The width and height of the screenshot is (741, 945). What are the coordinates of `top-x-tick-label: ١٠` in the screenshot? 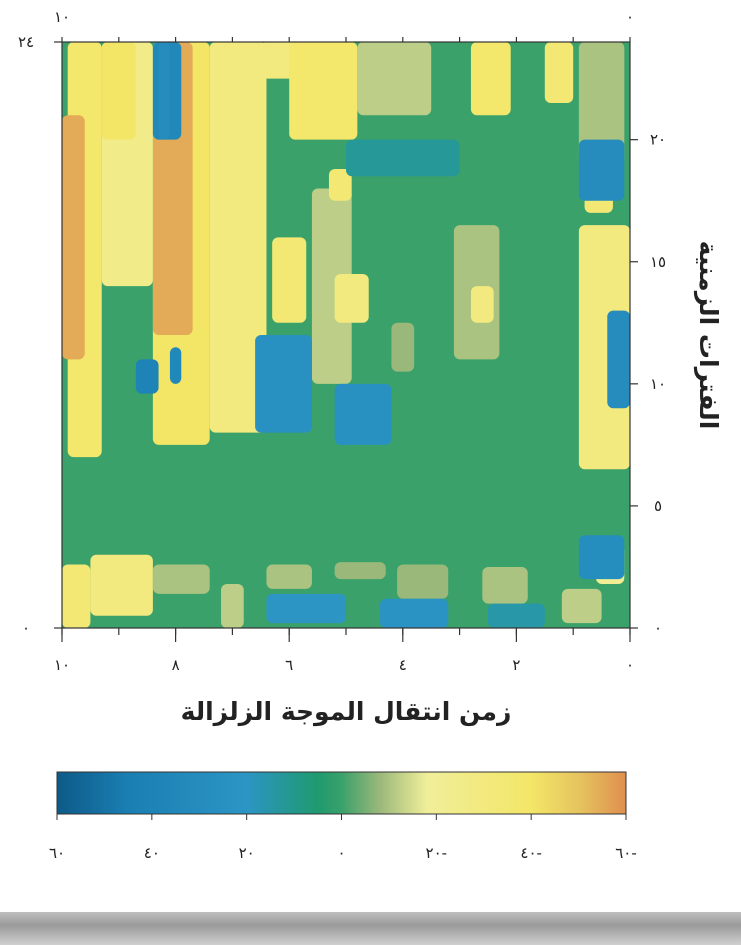 It's located at (62, 17).